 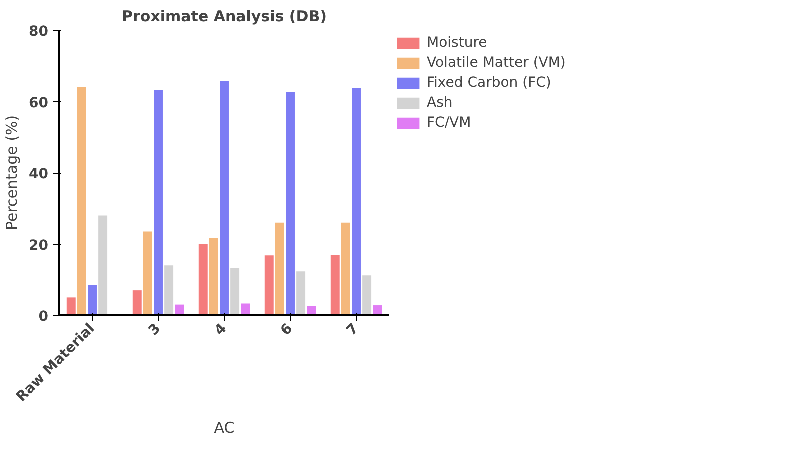 I want to click on y-tick-label: 40, so click(x=39, y=174).